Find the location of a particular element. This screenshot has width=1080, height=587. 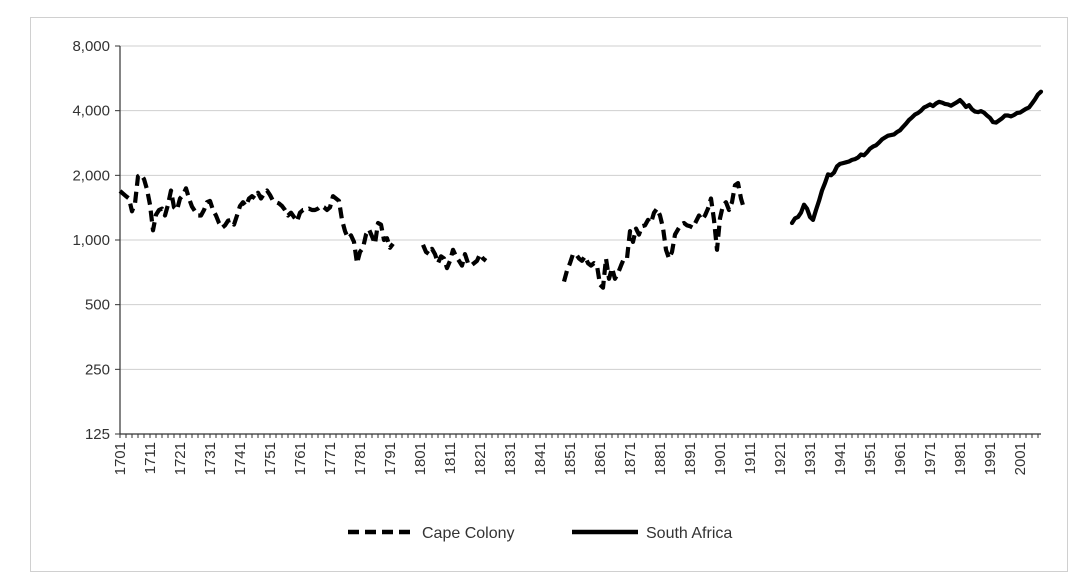

x-tick-label: 1771 is located at coordinates (330, 458).